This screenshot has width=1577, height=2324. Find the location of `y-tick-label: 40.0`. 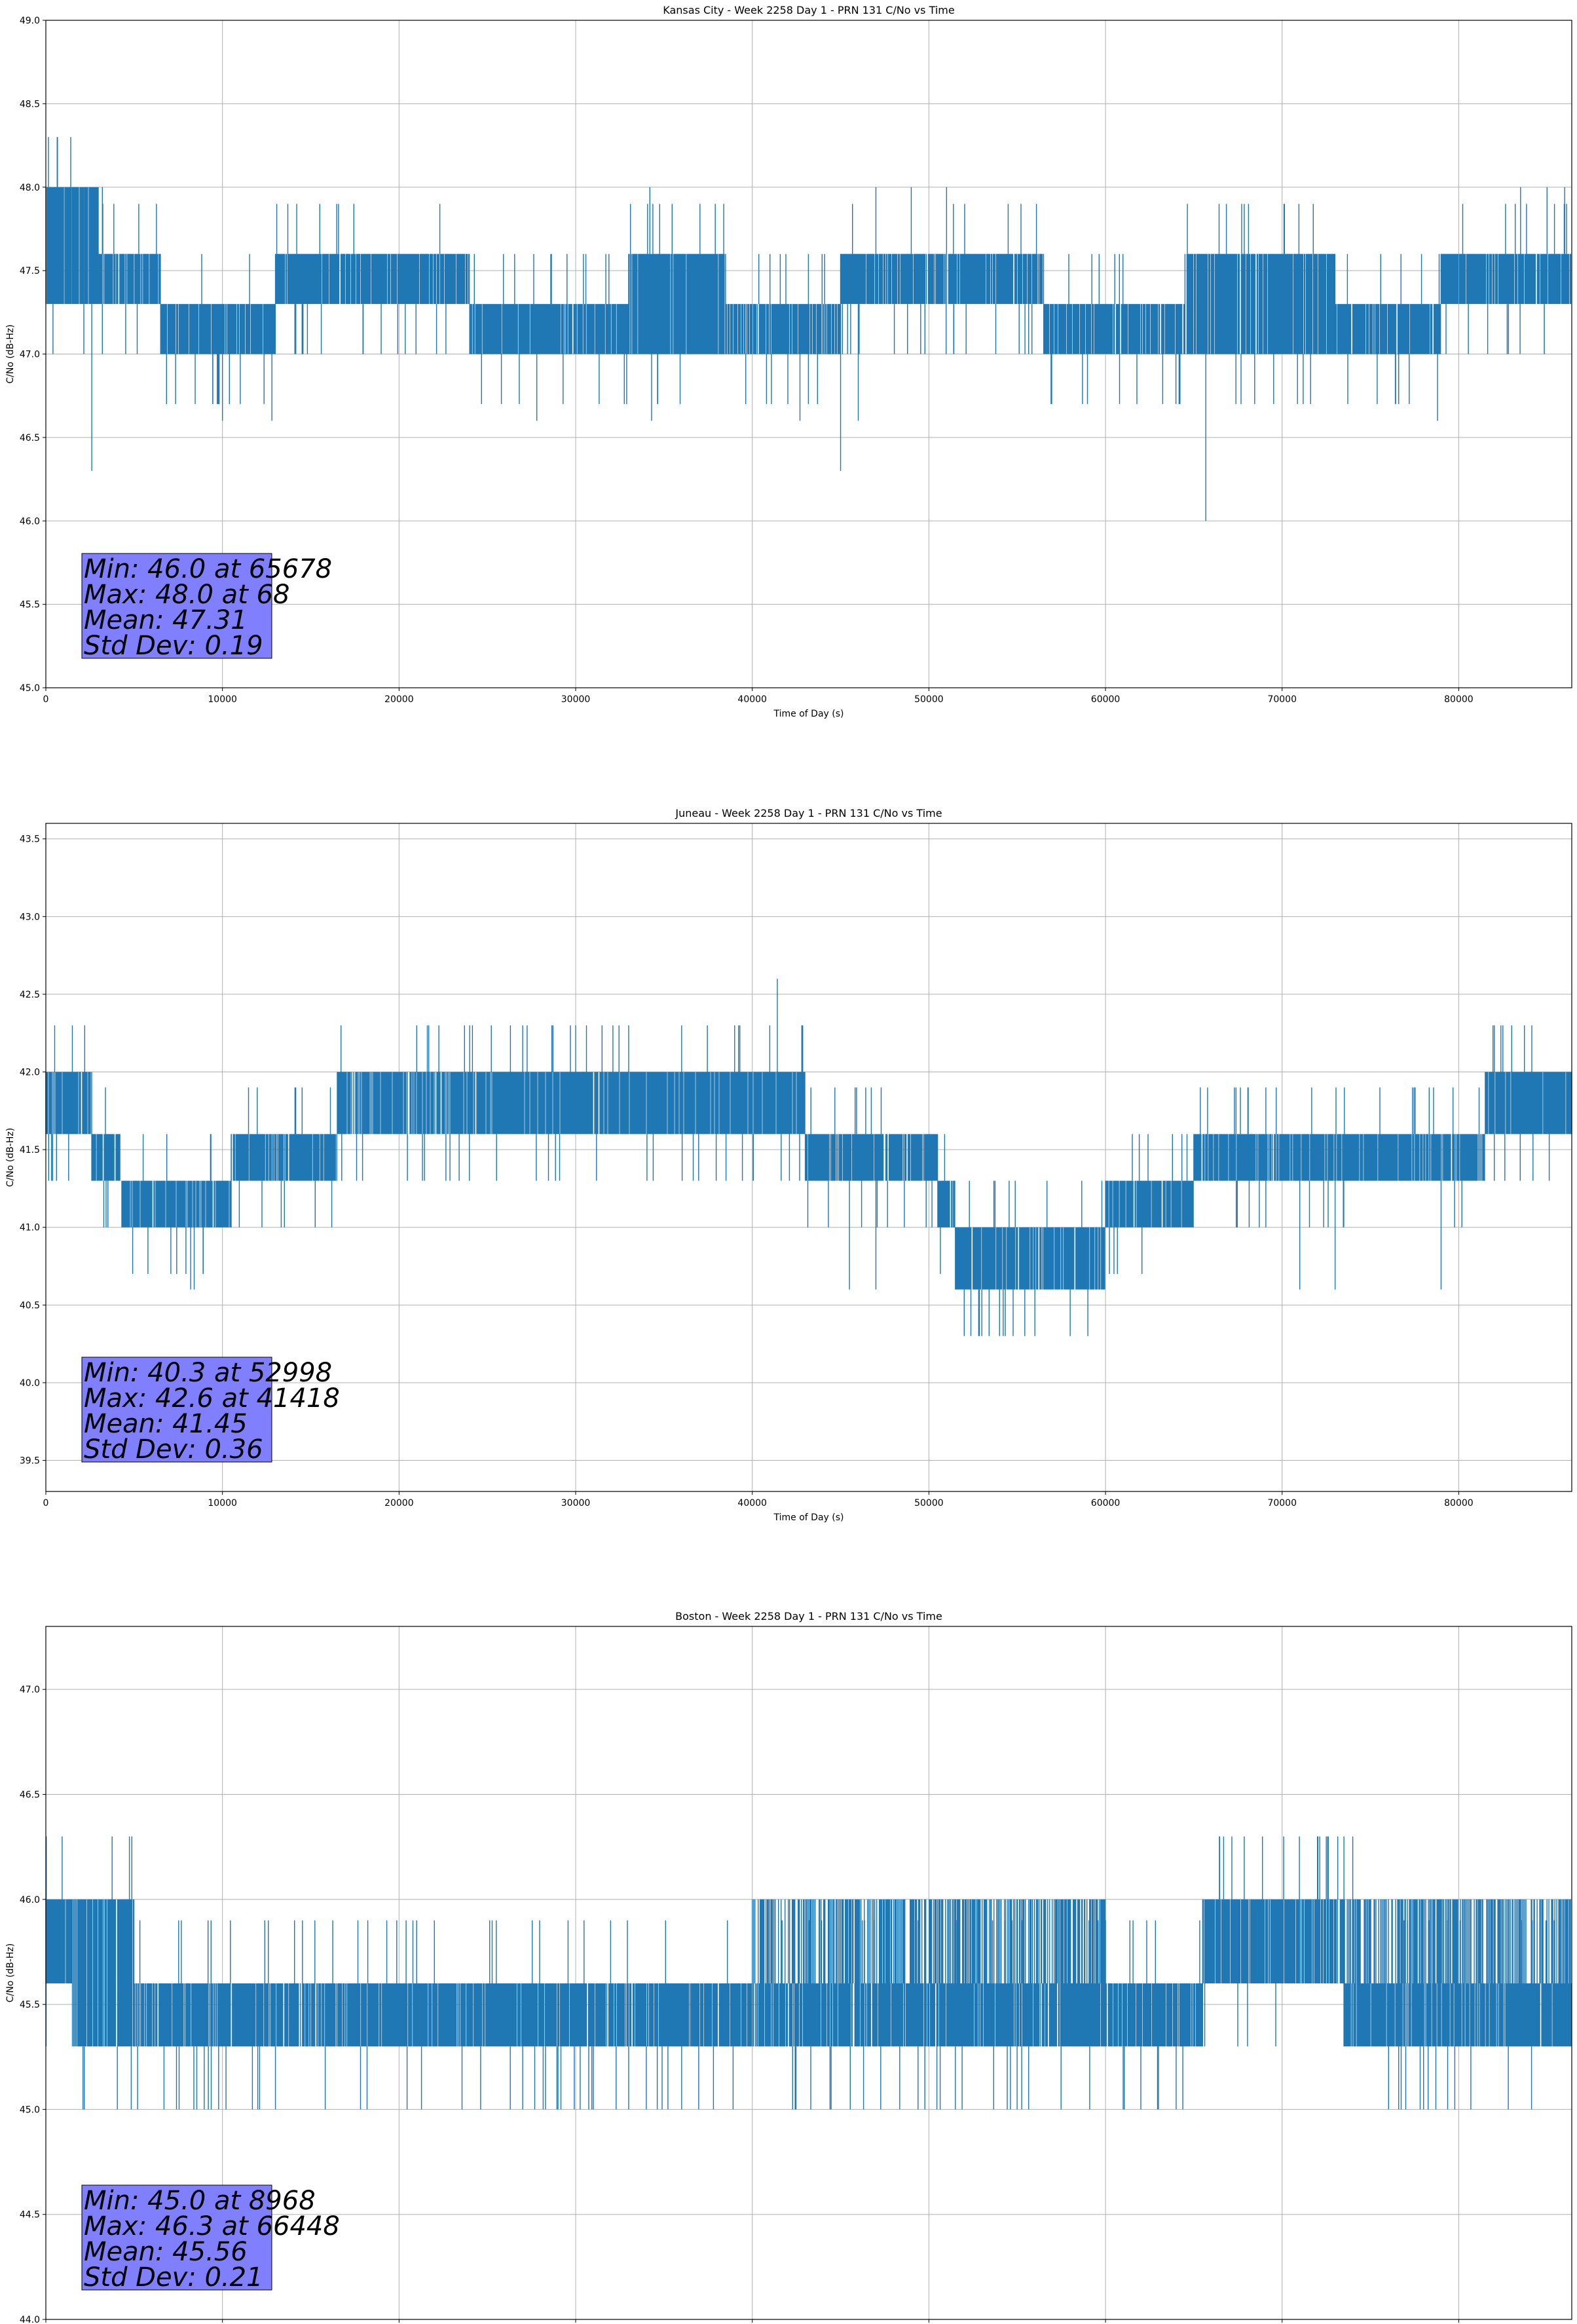

y-tick-label: 40.0 is located at coordinates (30, 1383).